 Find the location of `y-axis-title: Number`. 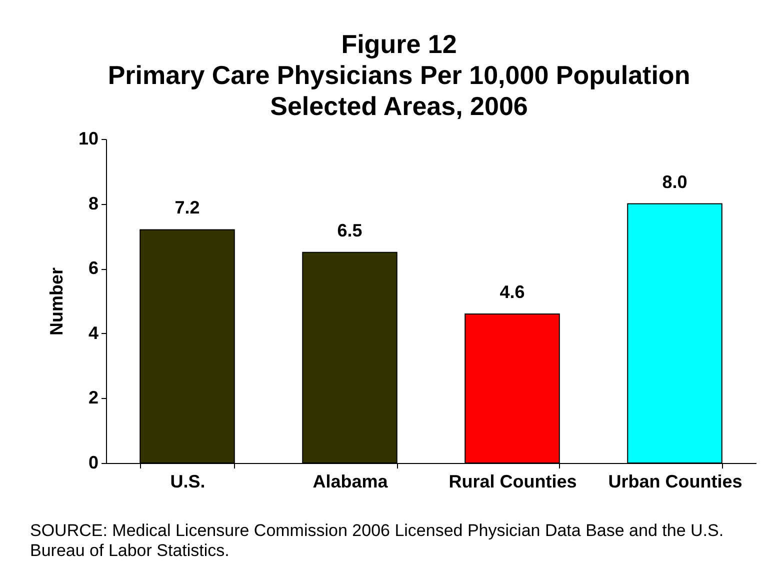

y-axis-title: Number is located at coordinates (56, 301).